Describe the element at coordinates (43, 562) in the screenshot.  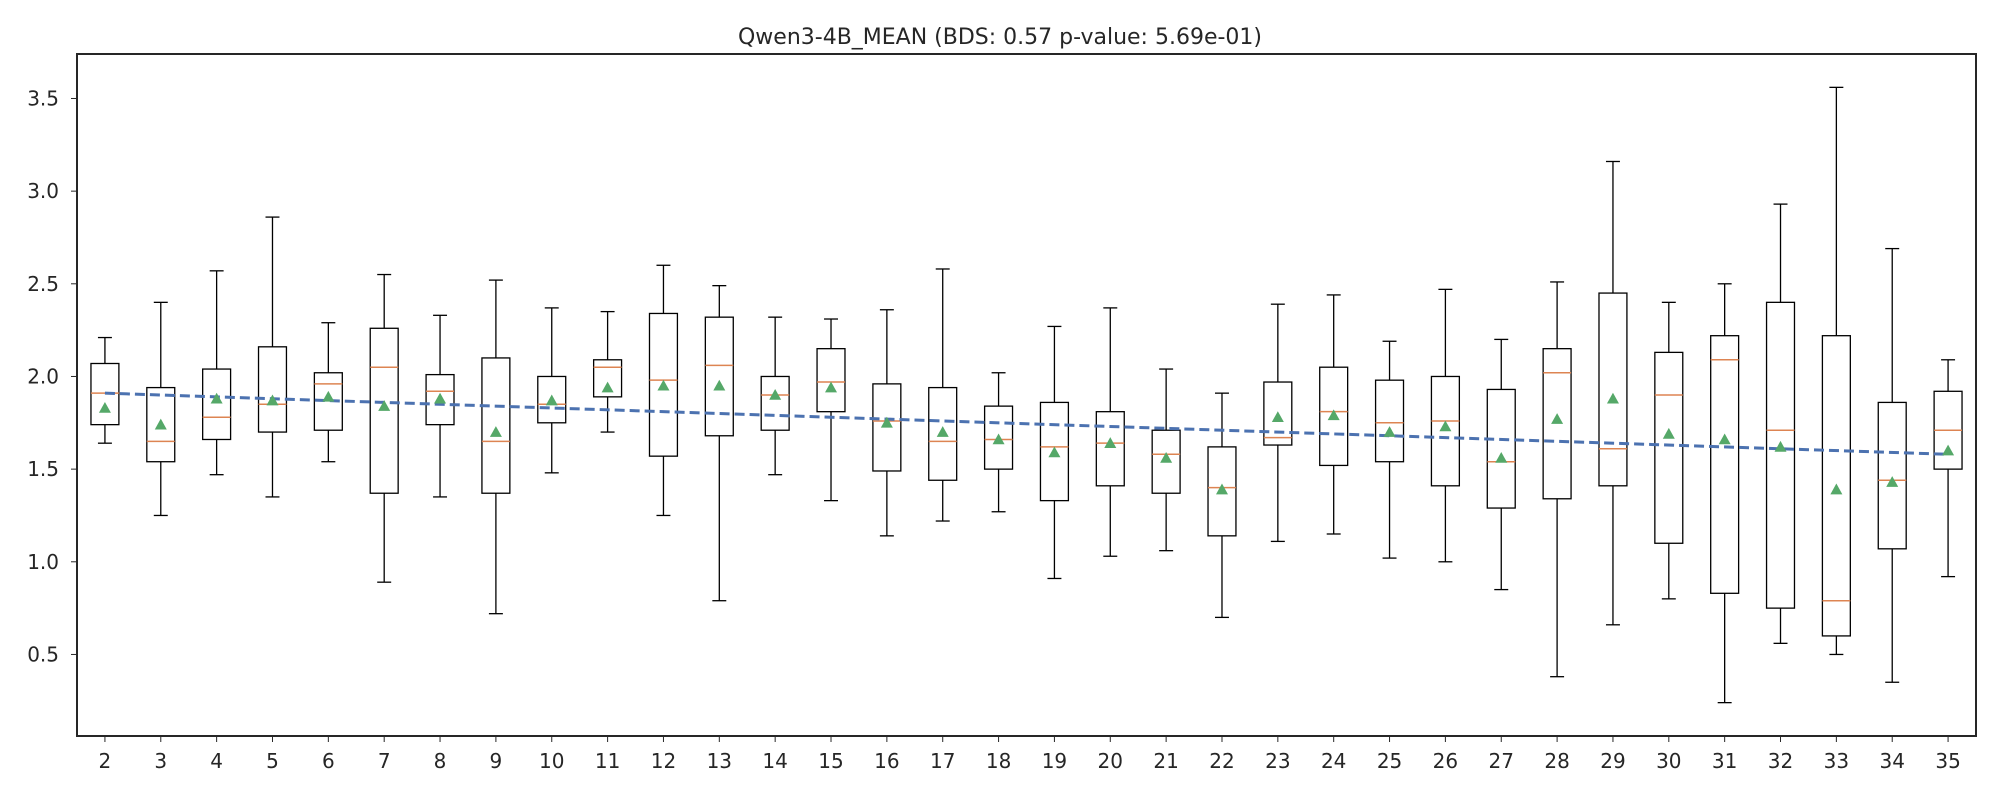
I see `y-tick-label: 1.0` at that location.